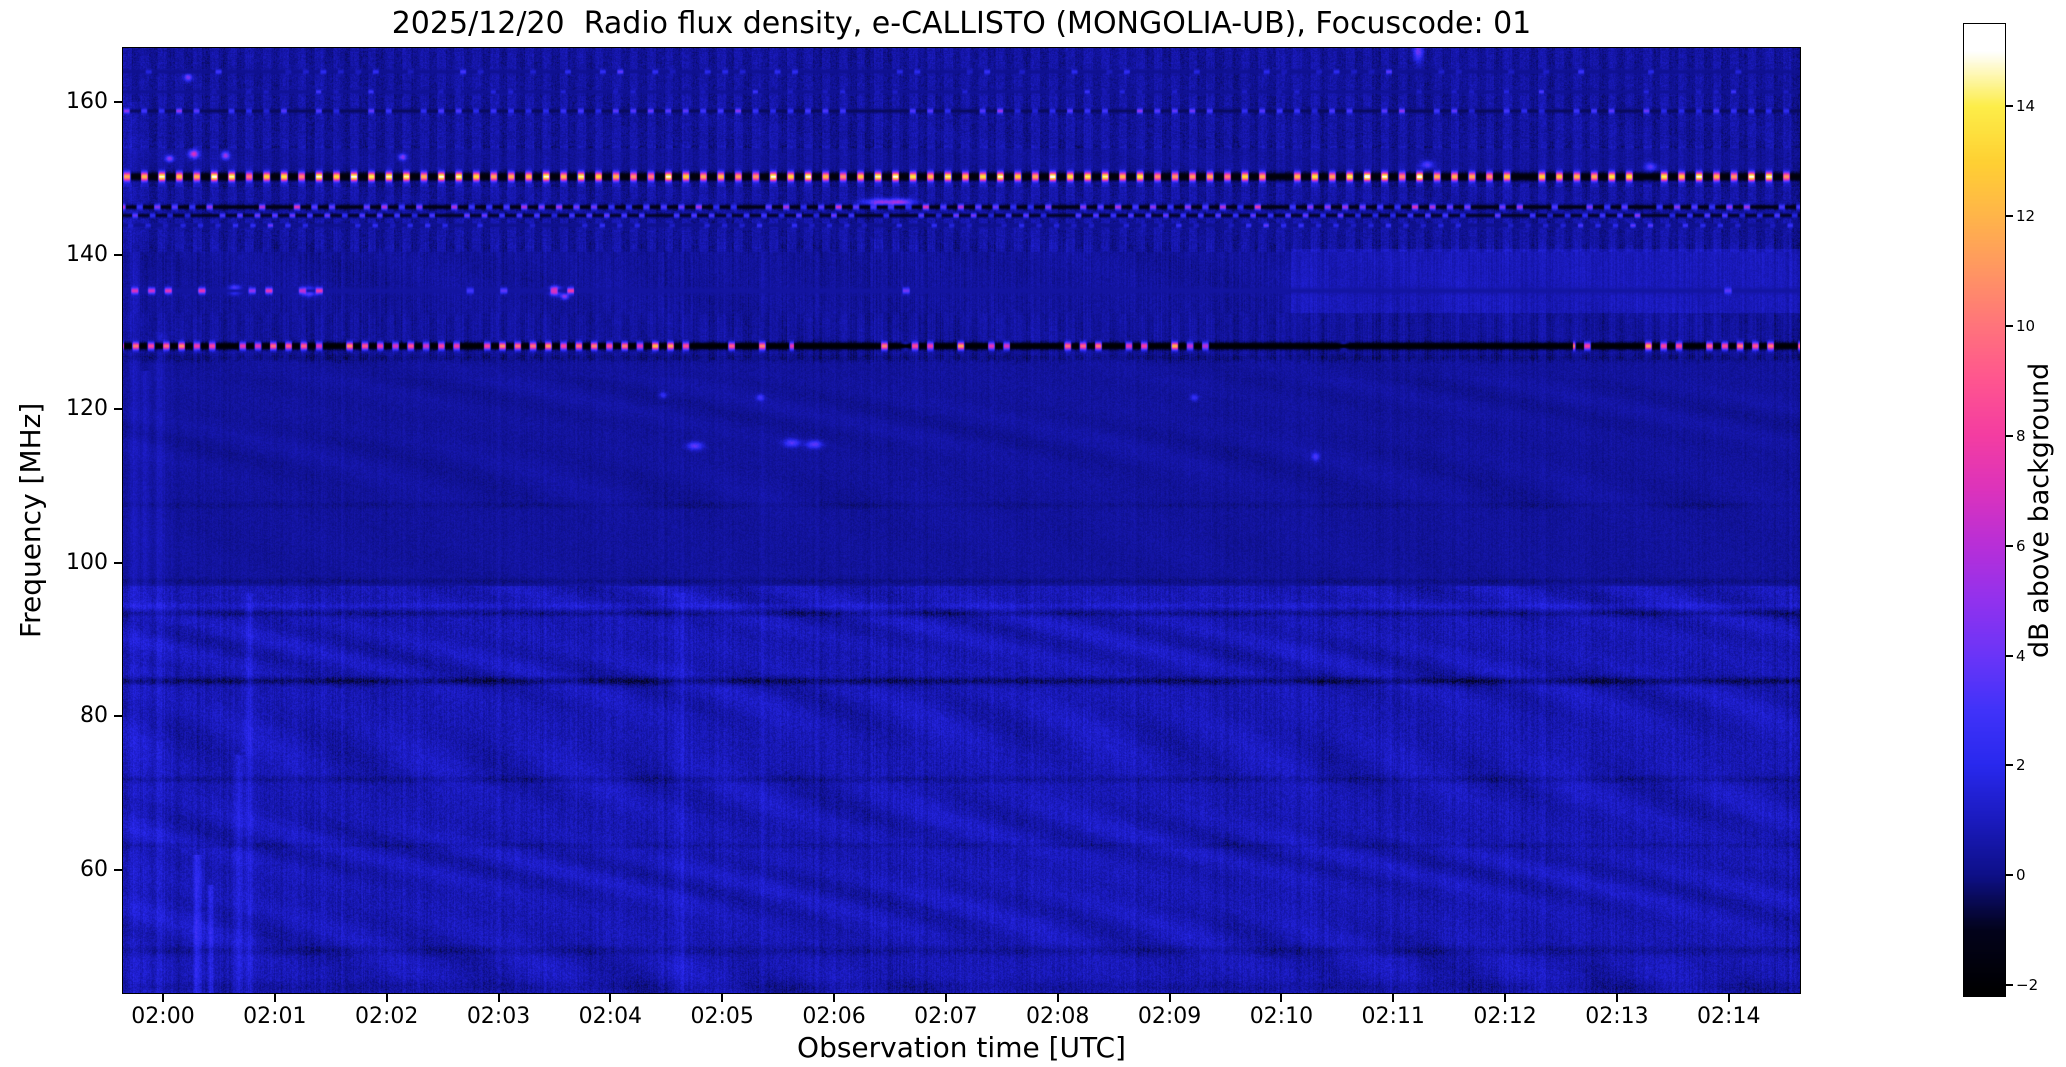  I want to click on x-tick-label: 02:07, so click(946, 1016).